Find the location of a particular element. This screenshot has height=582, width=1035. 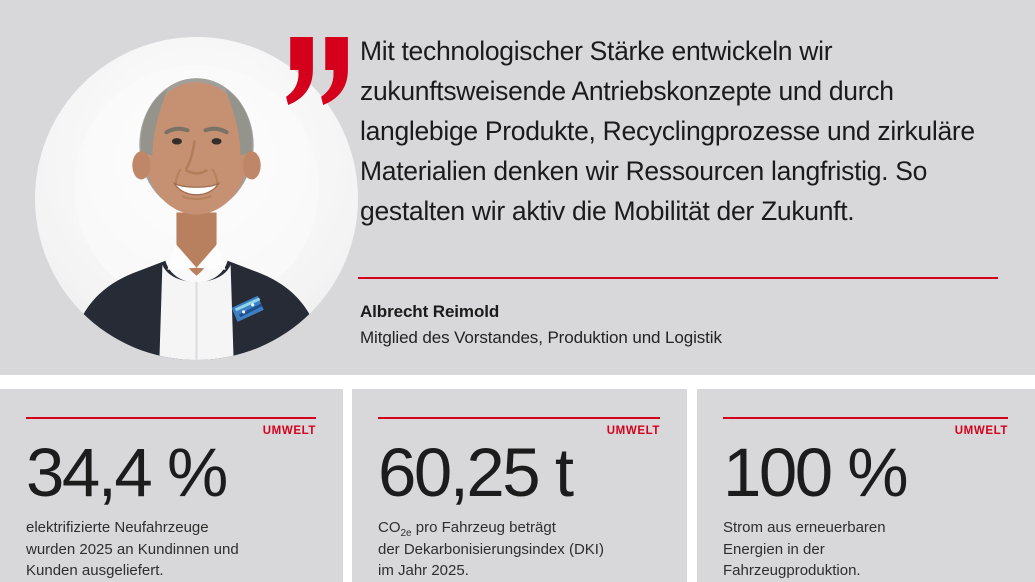

co2e-subscript: 2e is located at coordinates (406, 534).